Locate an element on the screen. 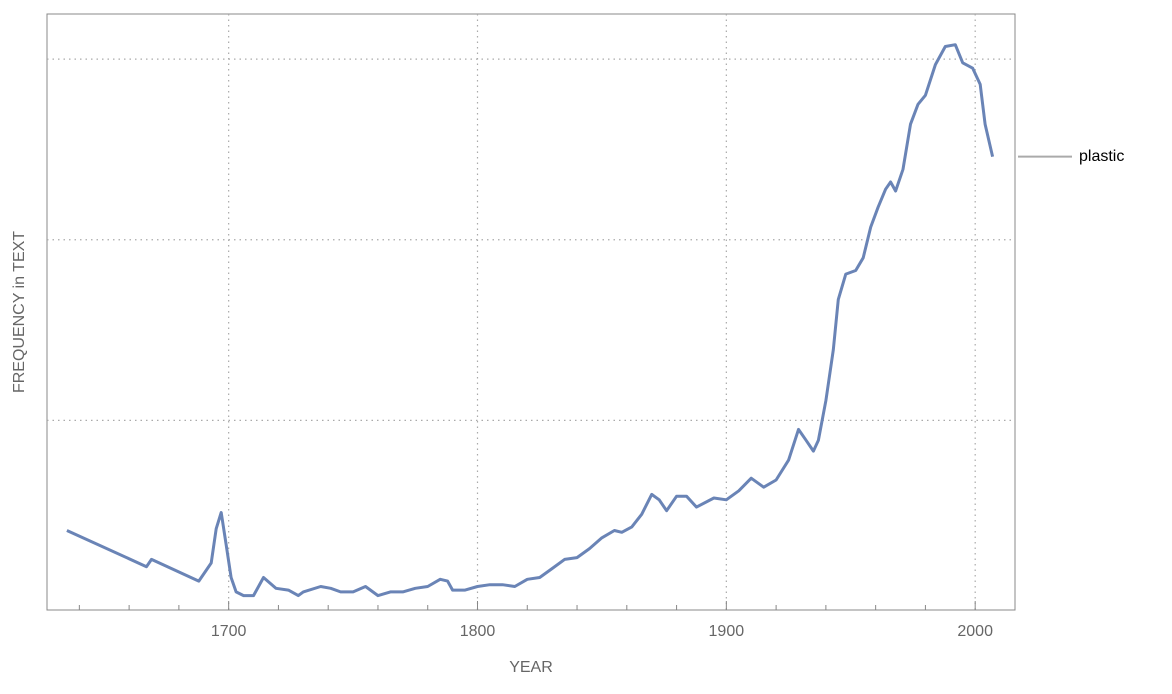 The image size is (1172, 694). x-tick-label: 1700 is located at coordinates (229, 631).